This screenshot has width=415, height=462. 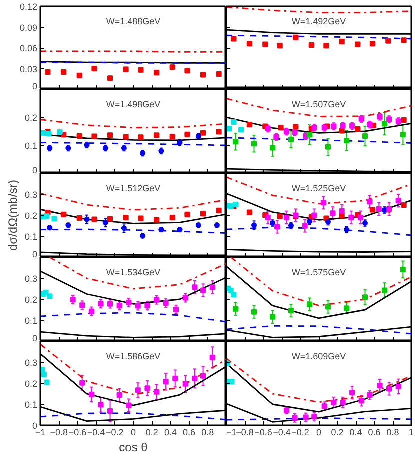 What do you see at coordinates (133, 21) in the screenshot?
I see `text: W=1.488GeV` at bounding box center [133, 21].